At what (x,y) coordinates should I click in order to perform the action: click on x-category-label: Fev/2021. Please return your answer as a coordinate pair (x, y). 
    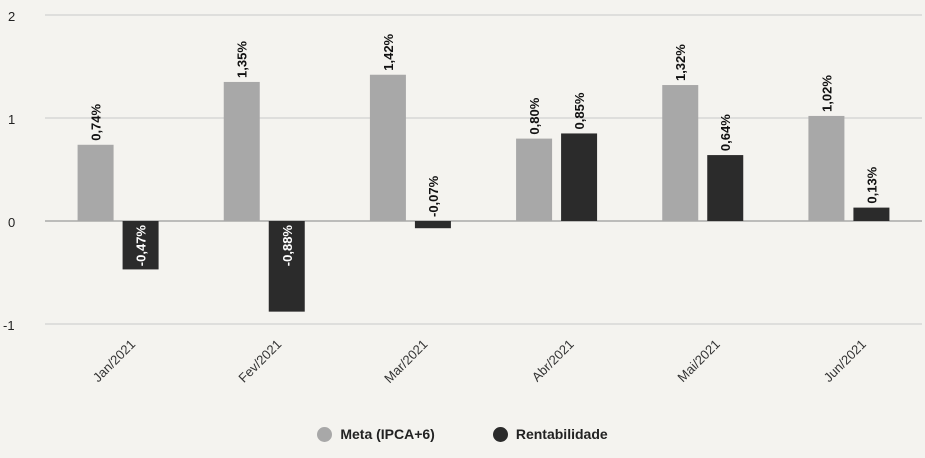
    Looking at the image, I should click on (259, 361).